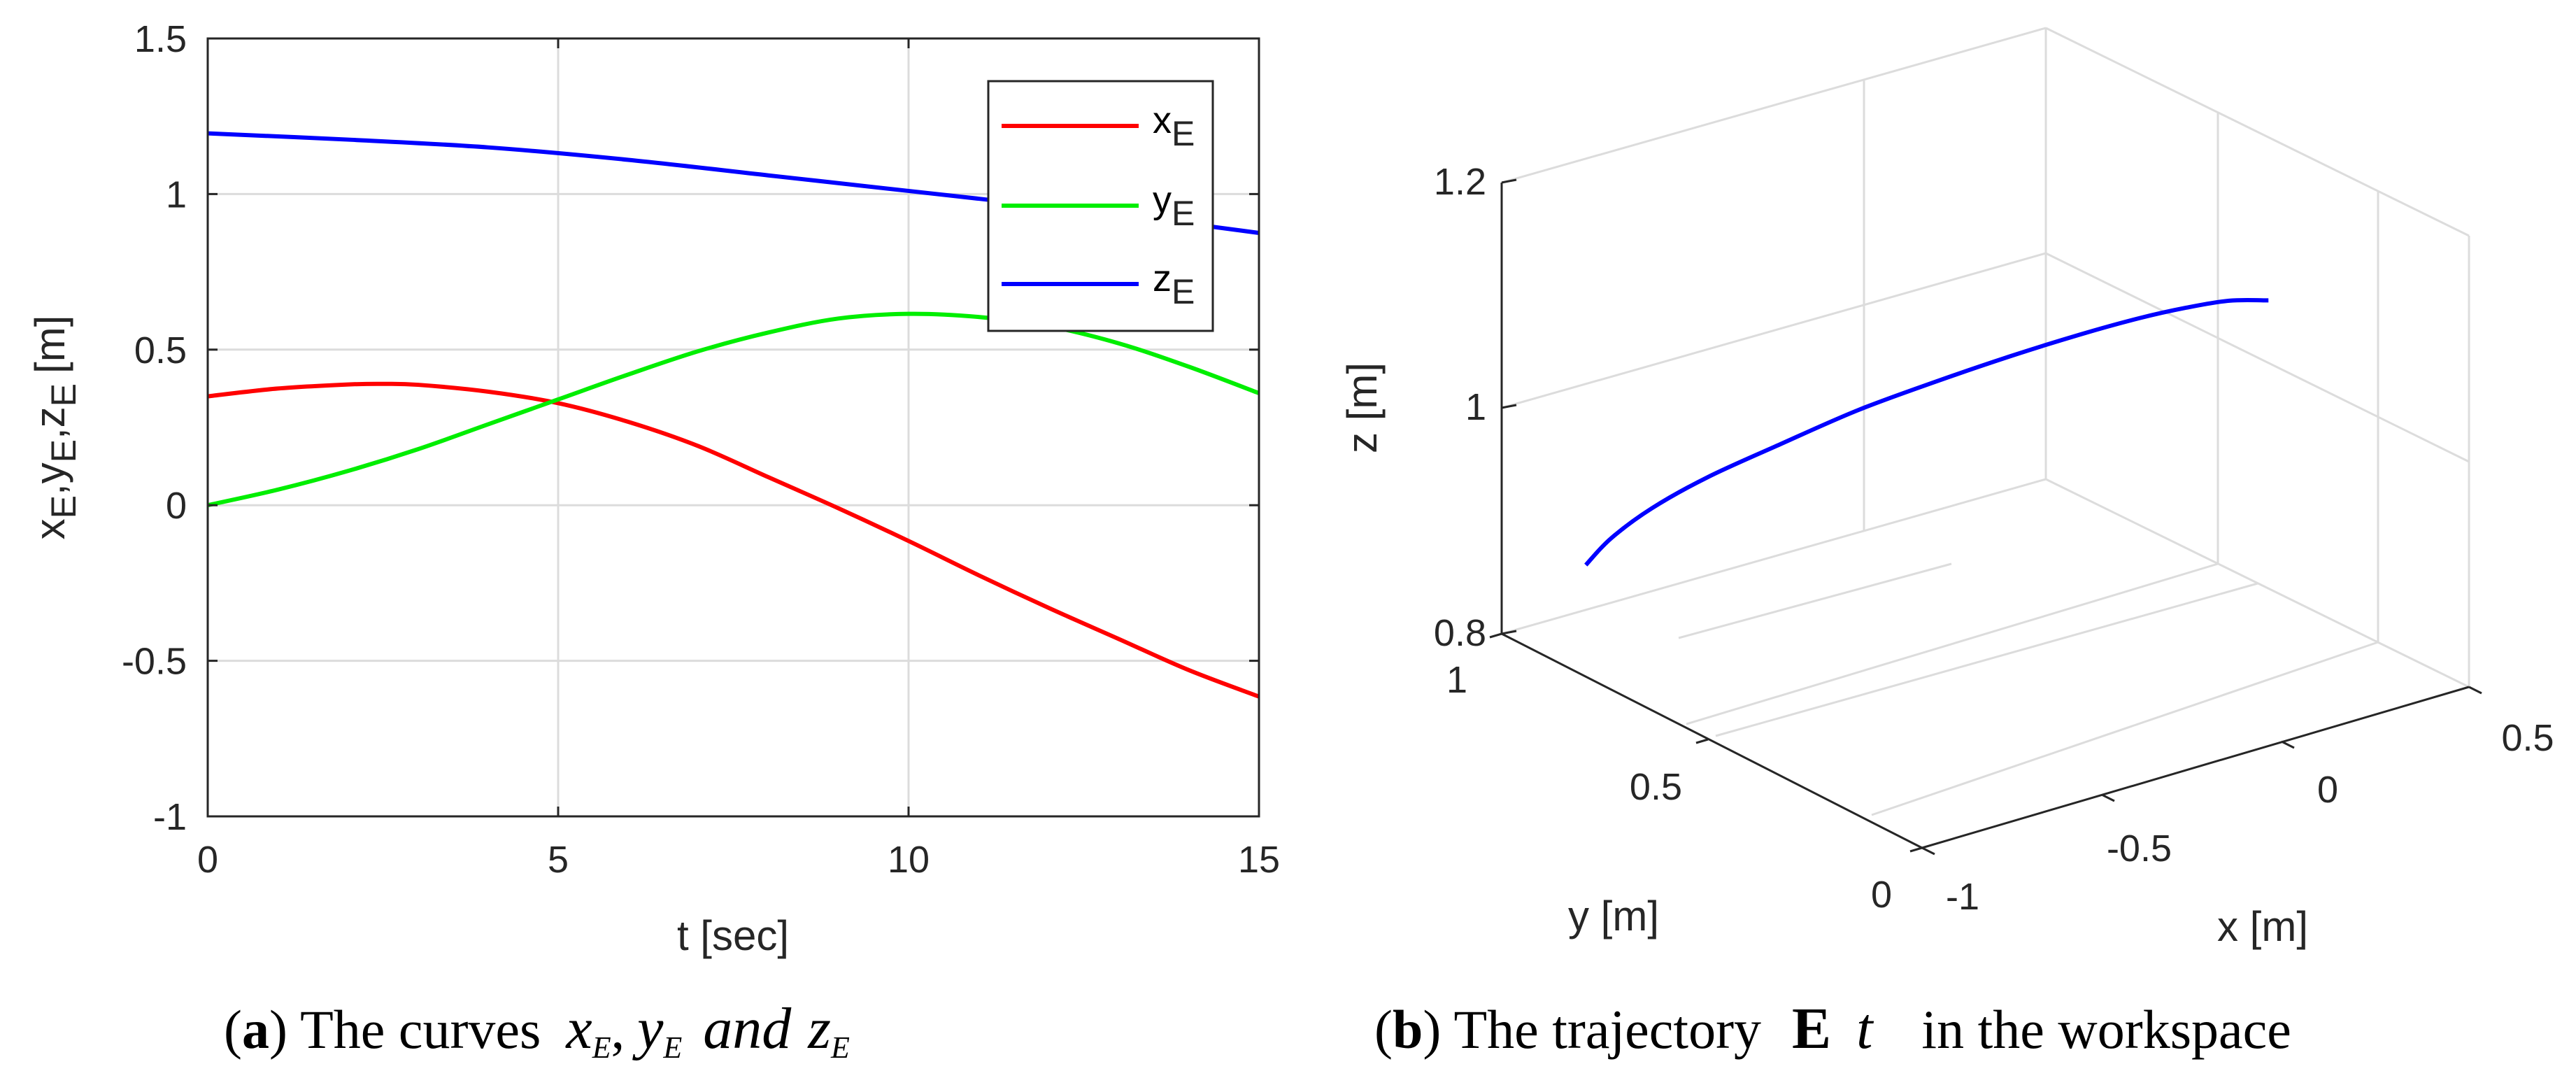 The height and width of the screenshot is (1078, 2576). I want to click on ylabel-unit: [m], so click(50, 345).